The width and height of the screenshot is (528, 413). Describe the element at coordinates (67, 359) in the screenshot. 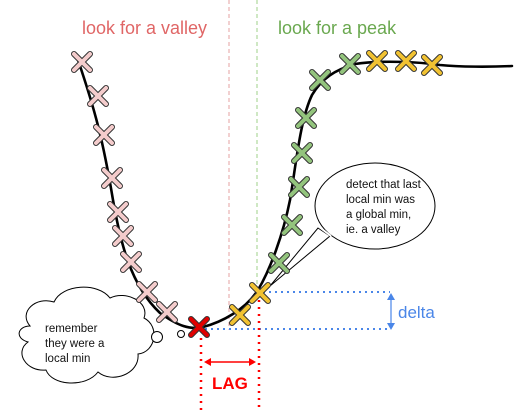

I see `thought-line-3: local min` at that location.